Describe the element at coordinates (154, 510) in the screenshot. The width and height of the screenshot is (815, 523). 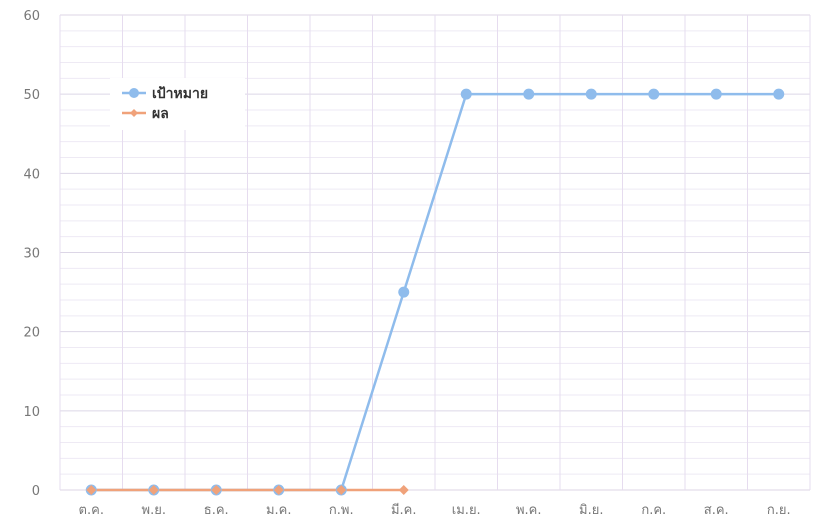
I see `x-tick-label: พ.ย.` at that location.